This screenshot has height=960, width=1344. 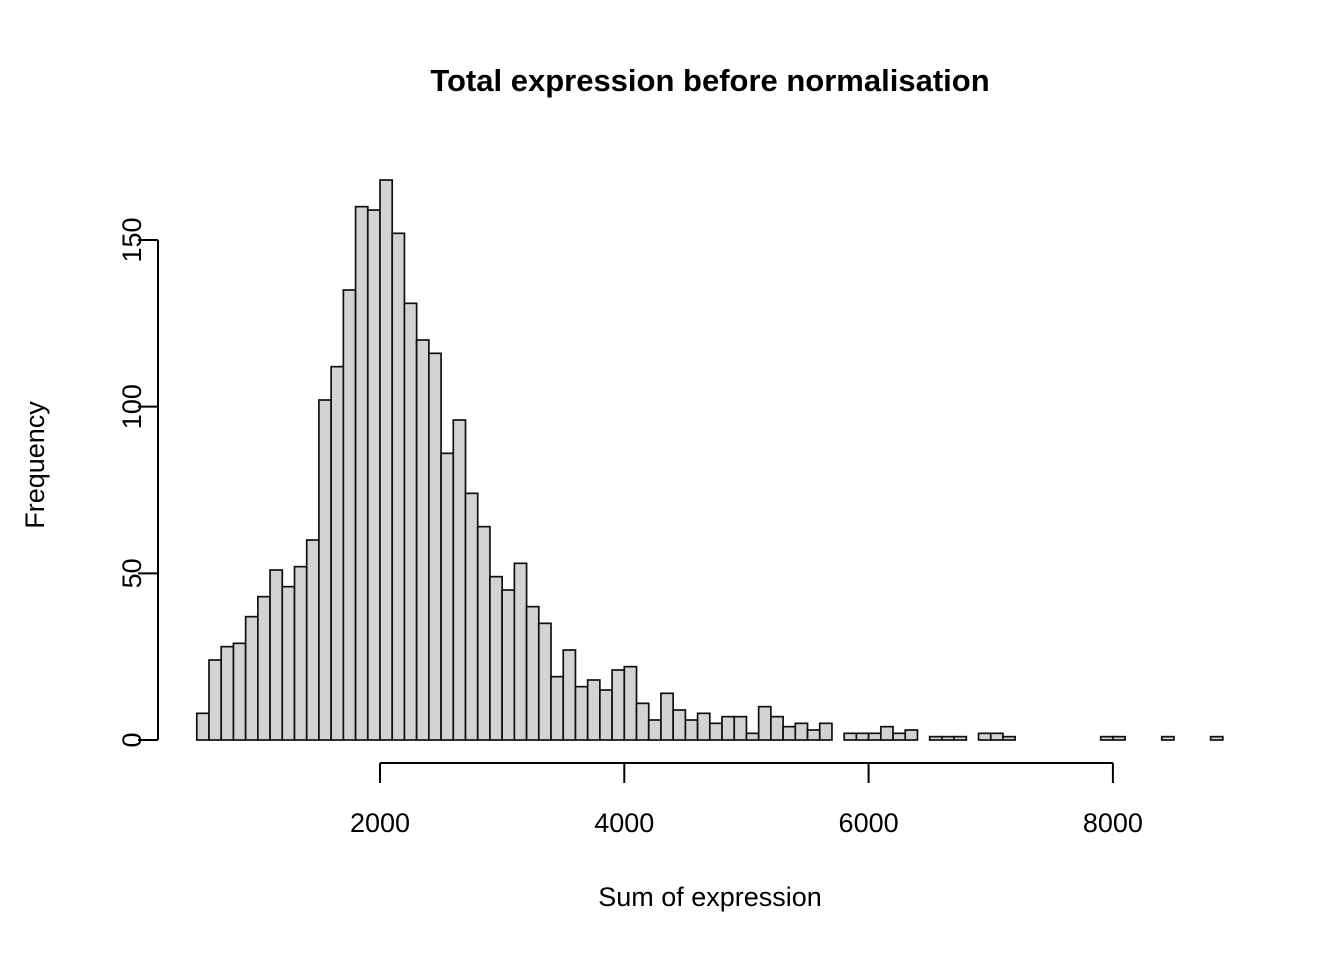 What do you see at coordinates (35, 465) in the screenshot?
I see `y-axis-title: Frequency` at bounding box center [35, 465].